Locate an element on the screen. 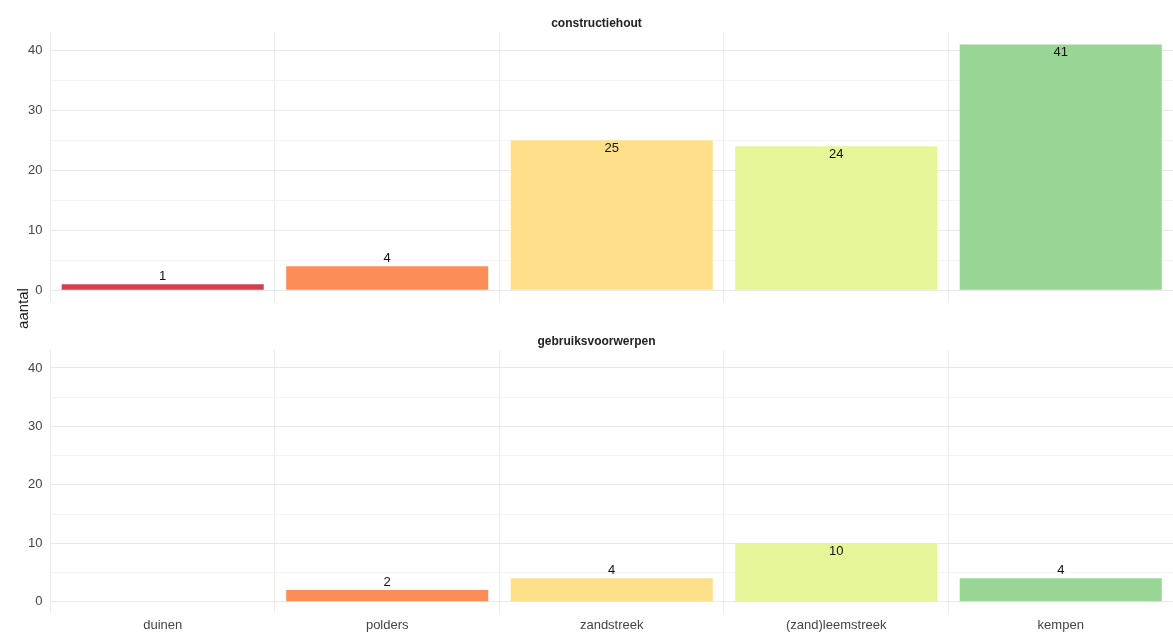 This screenshot has height=637, width=1173. y-axis-title: aantal is located at coordinates (22, 309).